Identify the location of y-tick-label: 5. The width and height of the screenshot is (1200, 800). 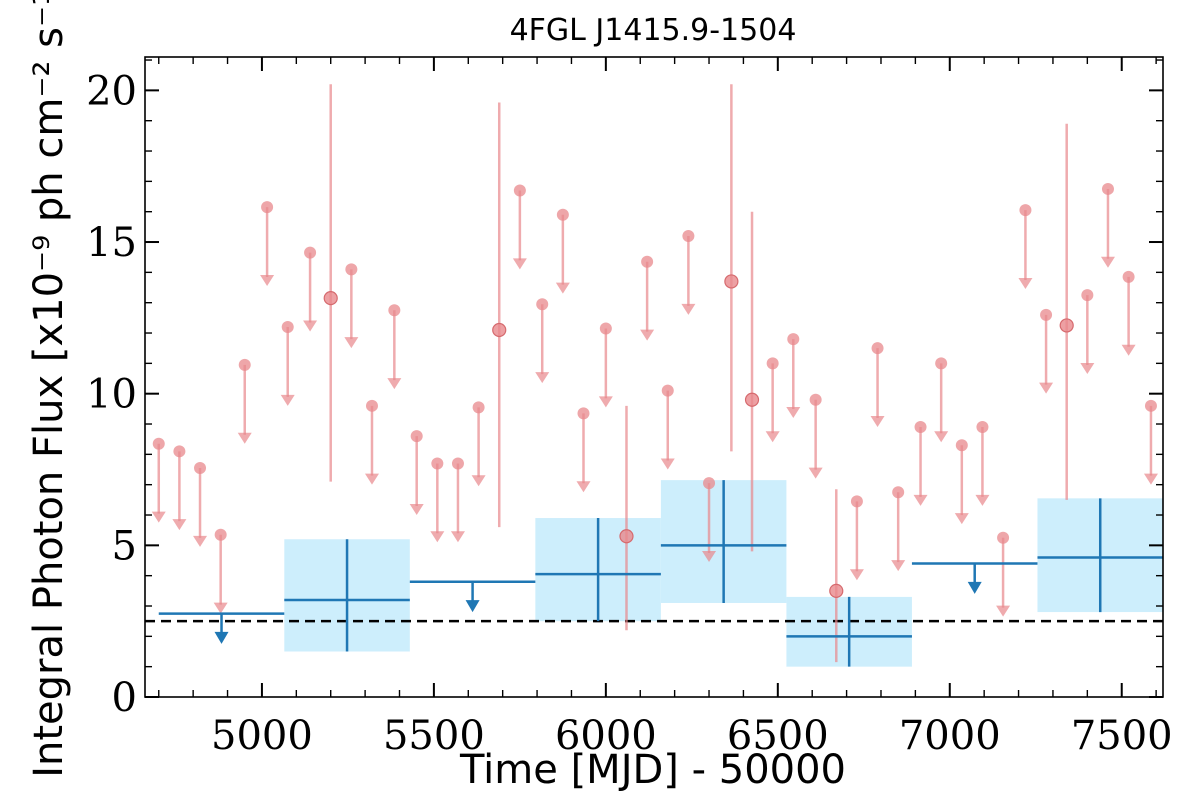
(124, 546).